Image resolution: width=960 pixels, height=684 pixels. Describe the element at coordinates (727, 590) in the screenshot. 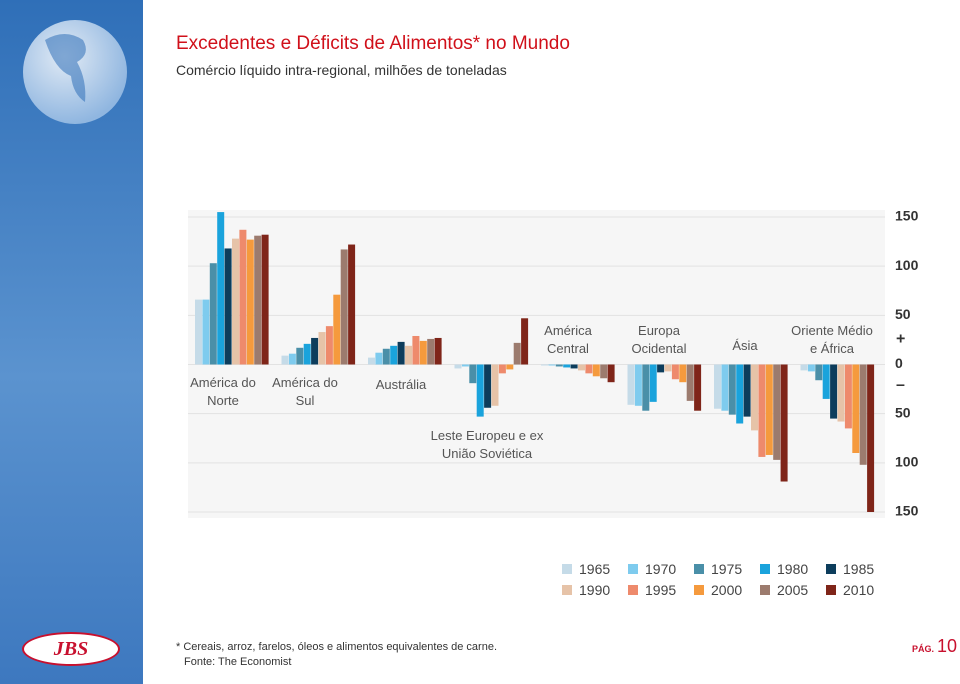

I see `legend-label: 2000` at that location.